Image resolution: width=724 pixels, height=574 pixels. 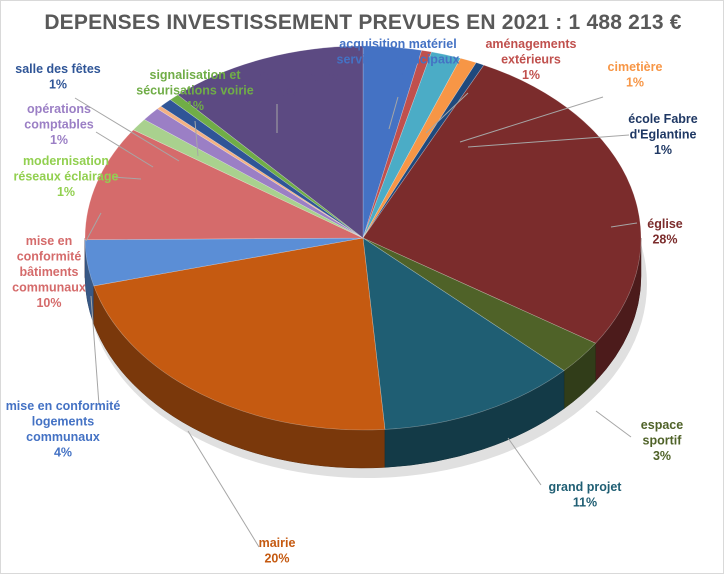 I want to click on leader-line-amenagements-exterieurs, so click(x=447, y=113).